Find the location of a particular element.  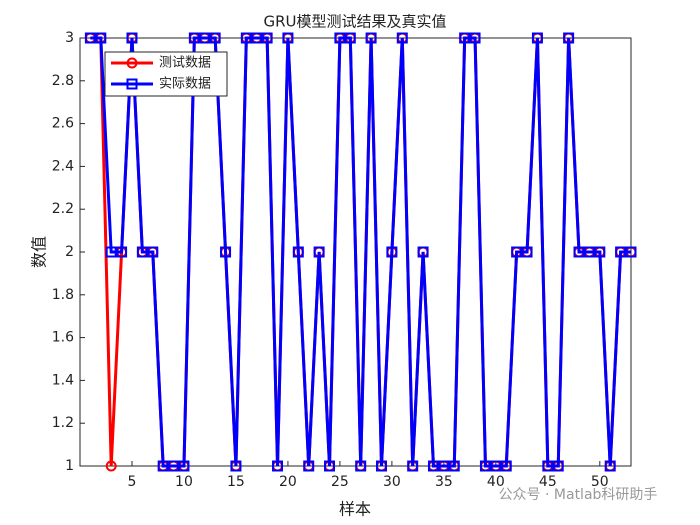

x-tick-label: 45 is located at coordinates (548, 482).